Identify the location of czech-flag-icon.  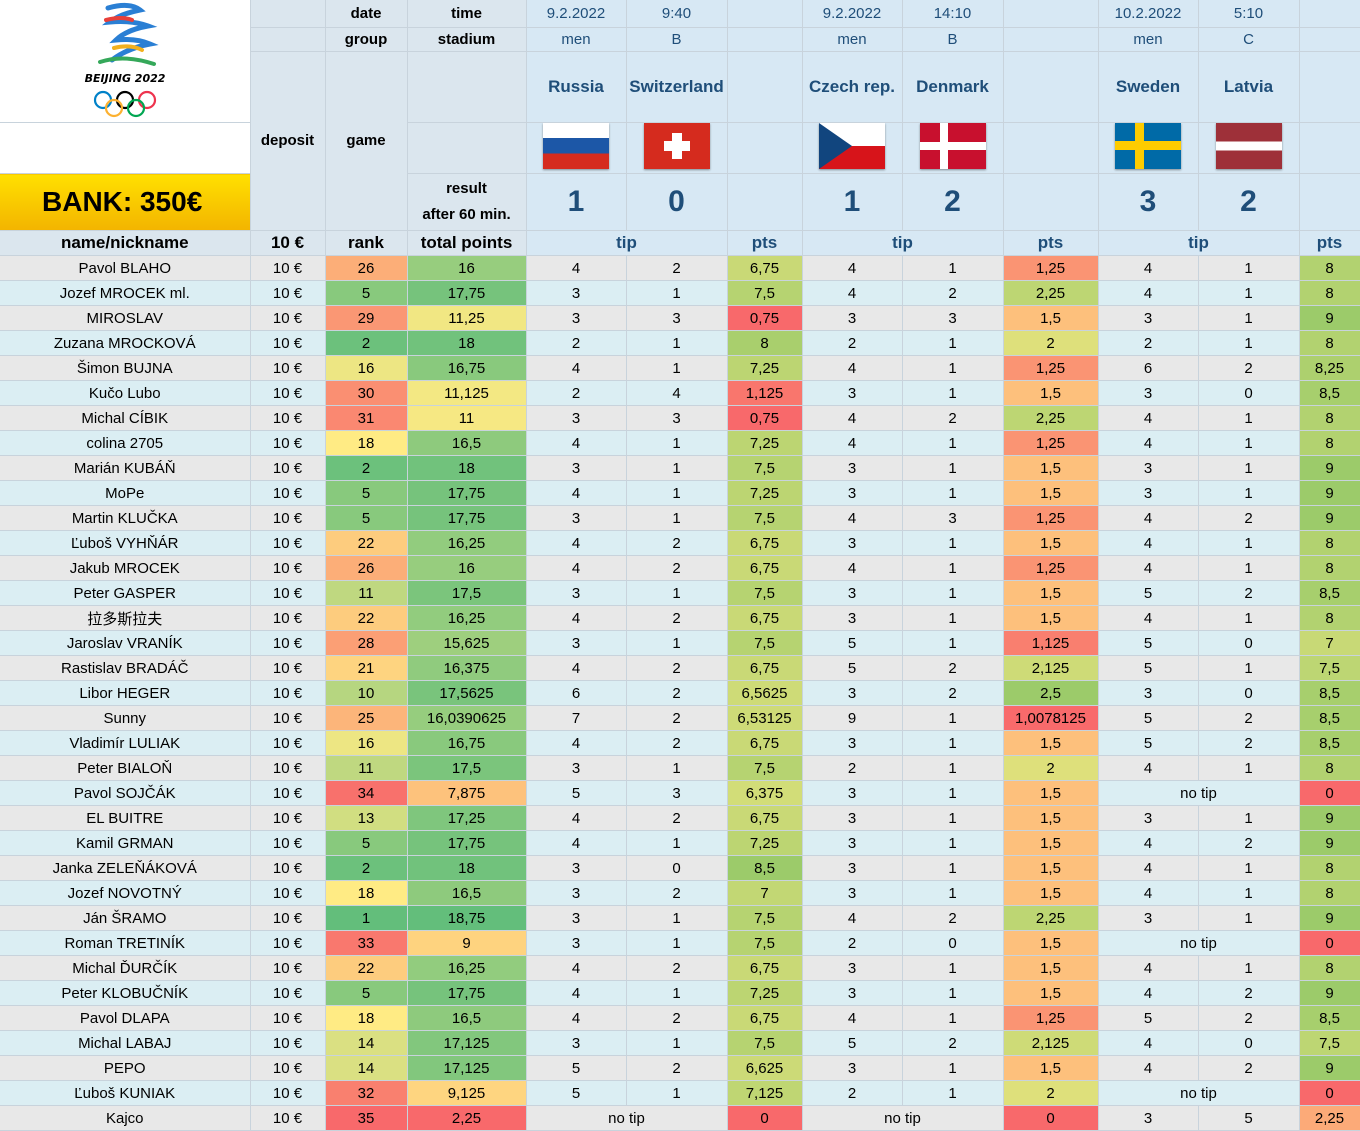
(852, 146).